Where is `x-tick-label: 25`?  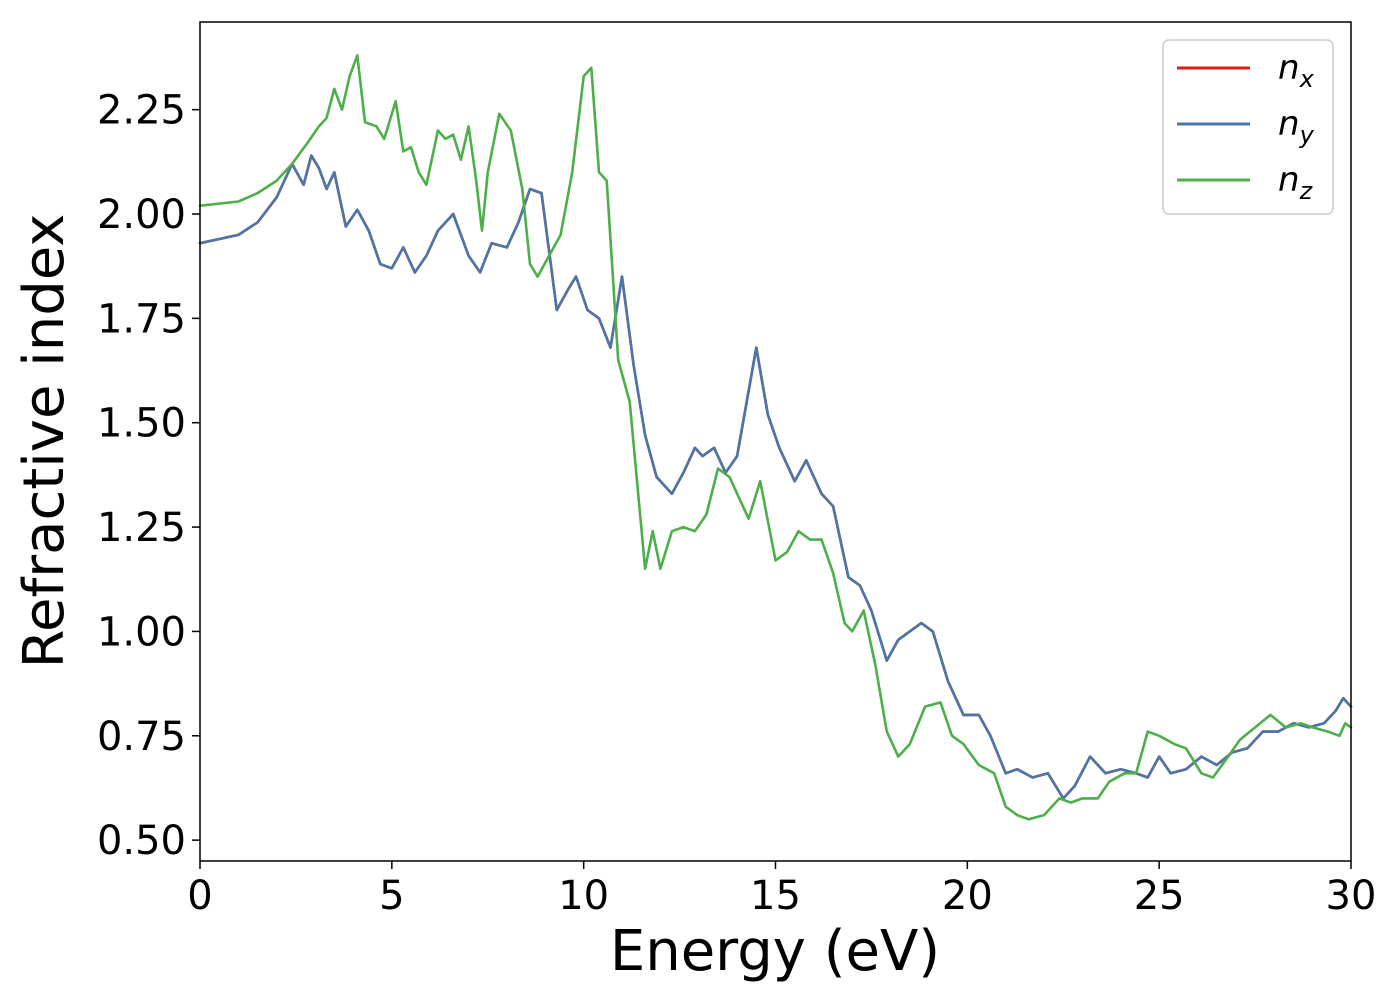 x-tick-label: 25 is located at coordinates (1159, 896).